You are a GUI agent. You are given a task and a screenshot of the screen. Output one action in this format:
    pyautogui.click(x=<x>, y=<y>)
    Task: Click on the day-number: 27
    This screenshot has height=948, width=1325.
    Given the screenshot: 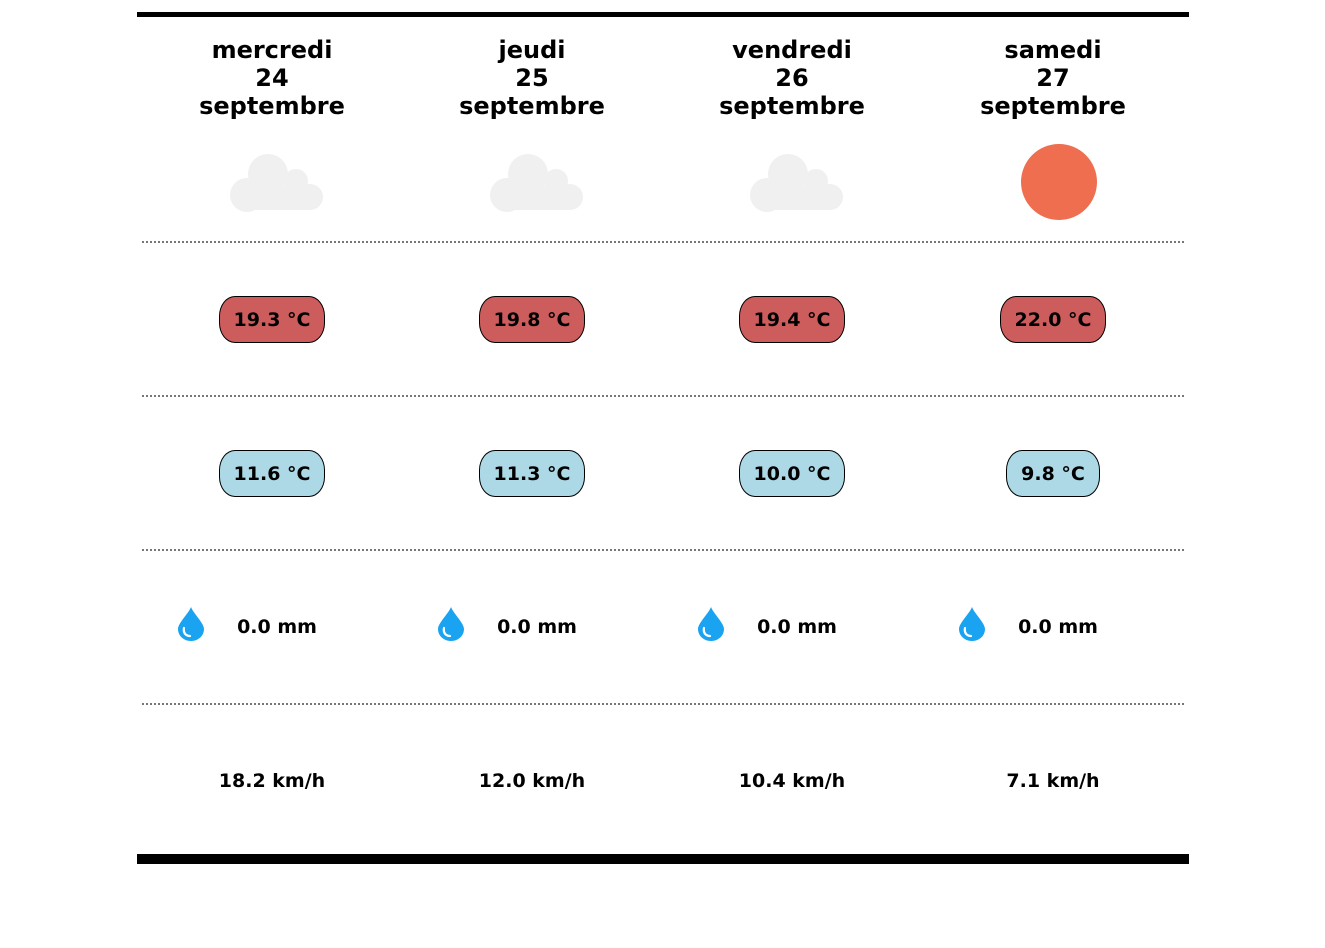 What is the action you would take?
    pyautogui.click(x=1053, y=78)
    